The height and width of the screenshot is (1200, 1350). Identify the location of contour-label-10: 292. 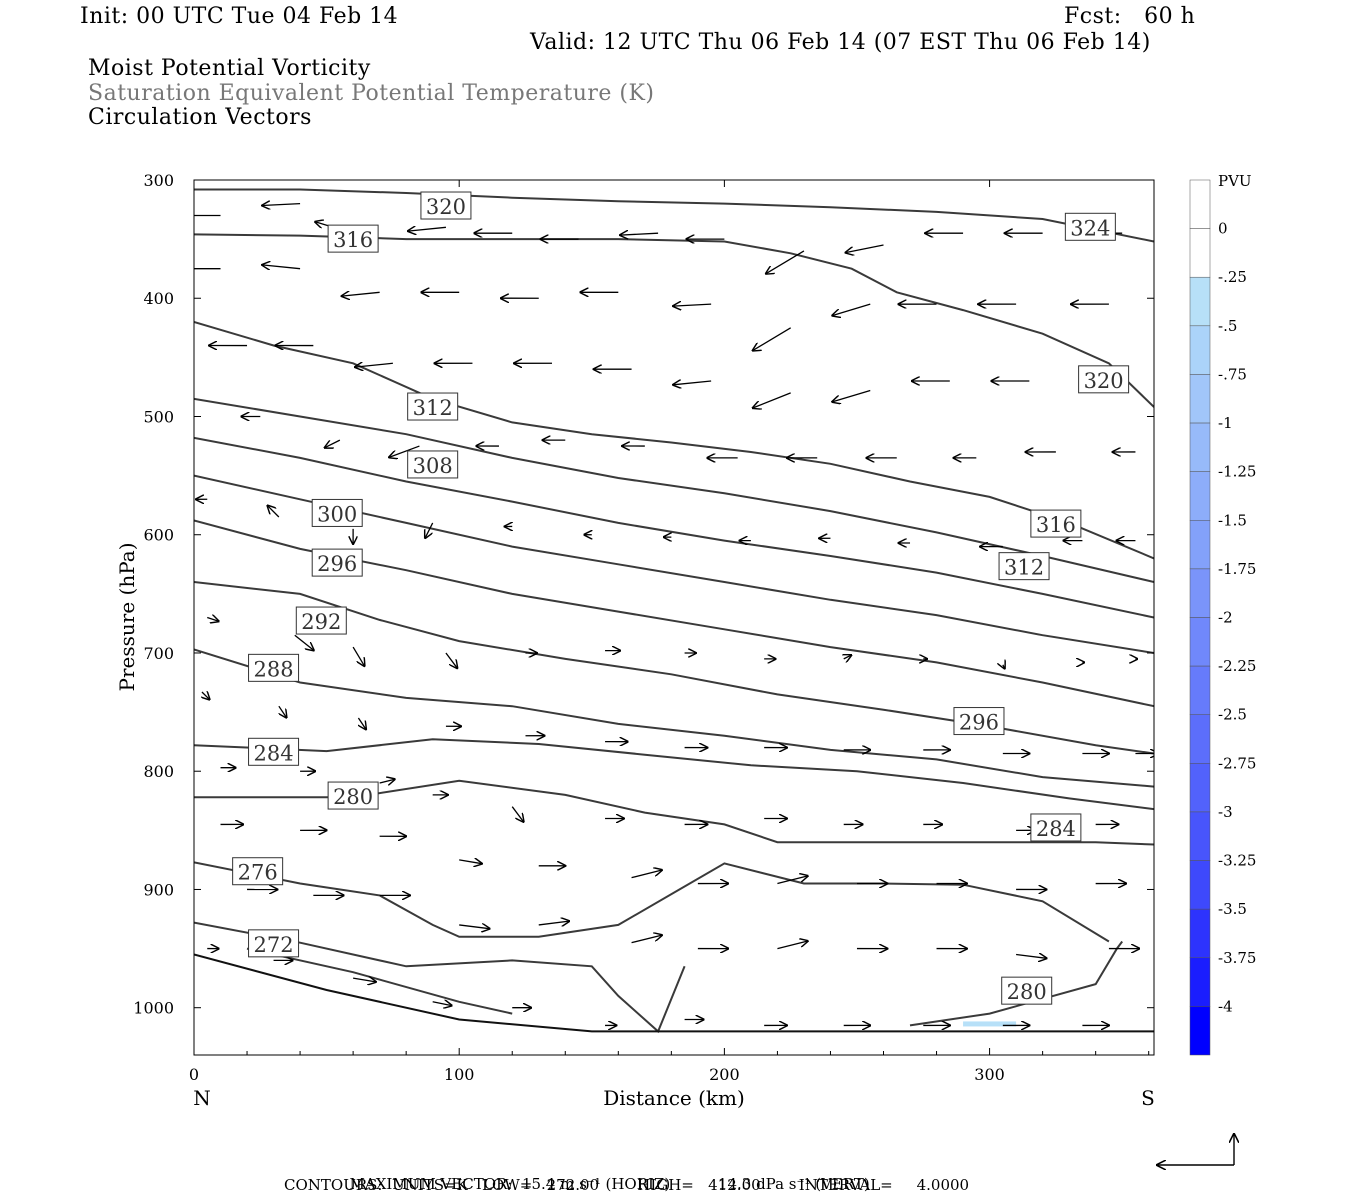
(321, 620).